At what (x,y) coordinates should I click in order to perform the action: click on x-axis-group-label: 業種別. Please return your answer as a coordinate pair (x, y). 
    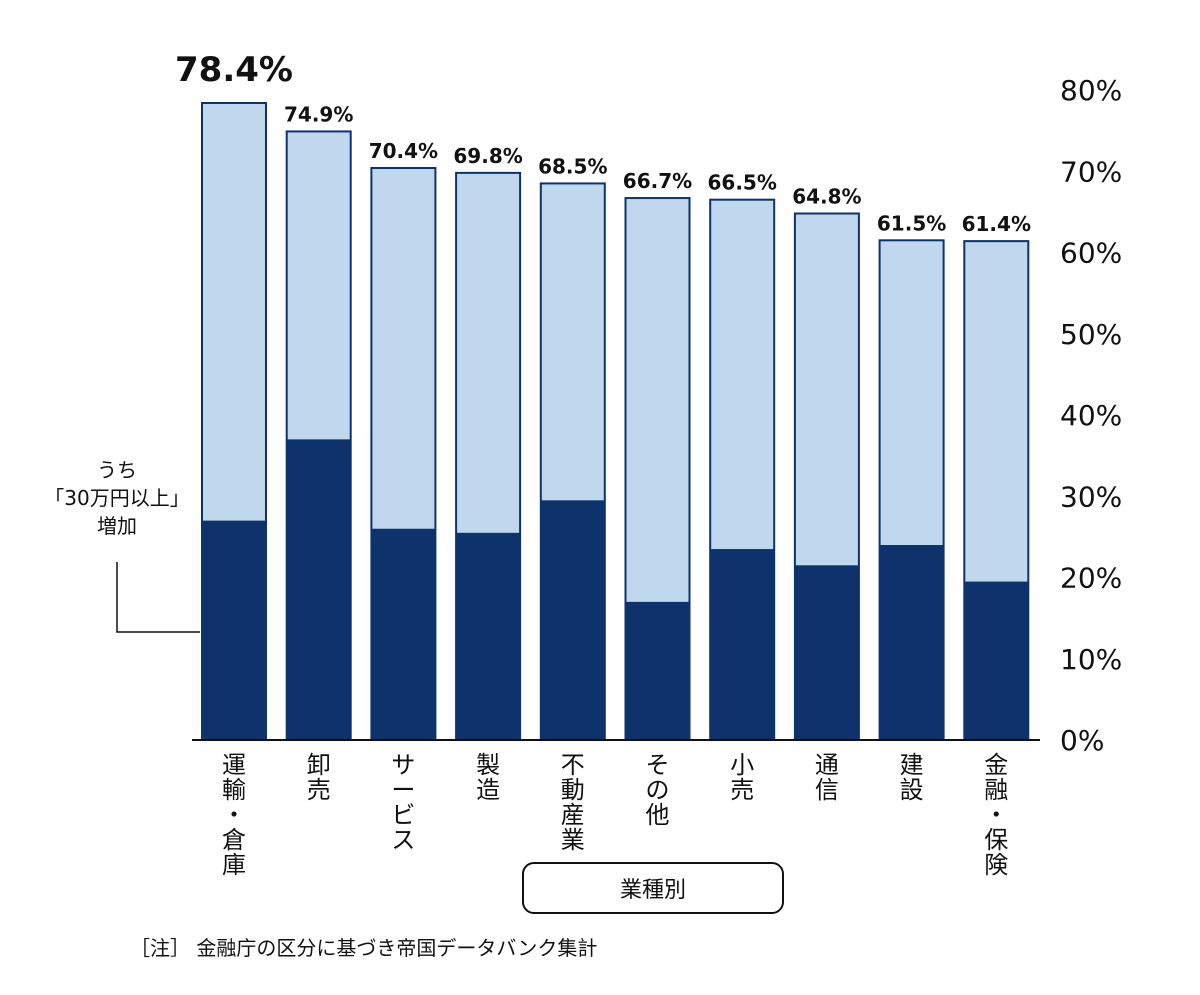
    Looking at the image, I should click on (653, 888).